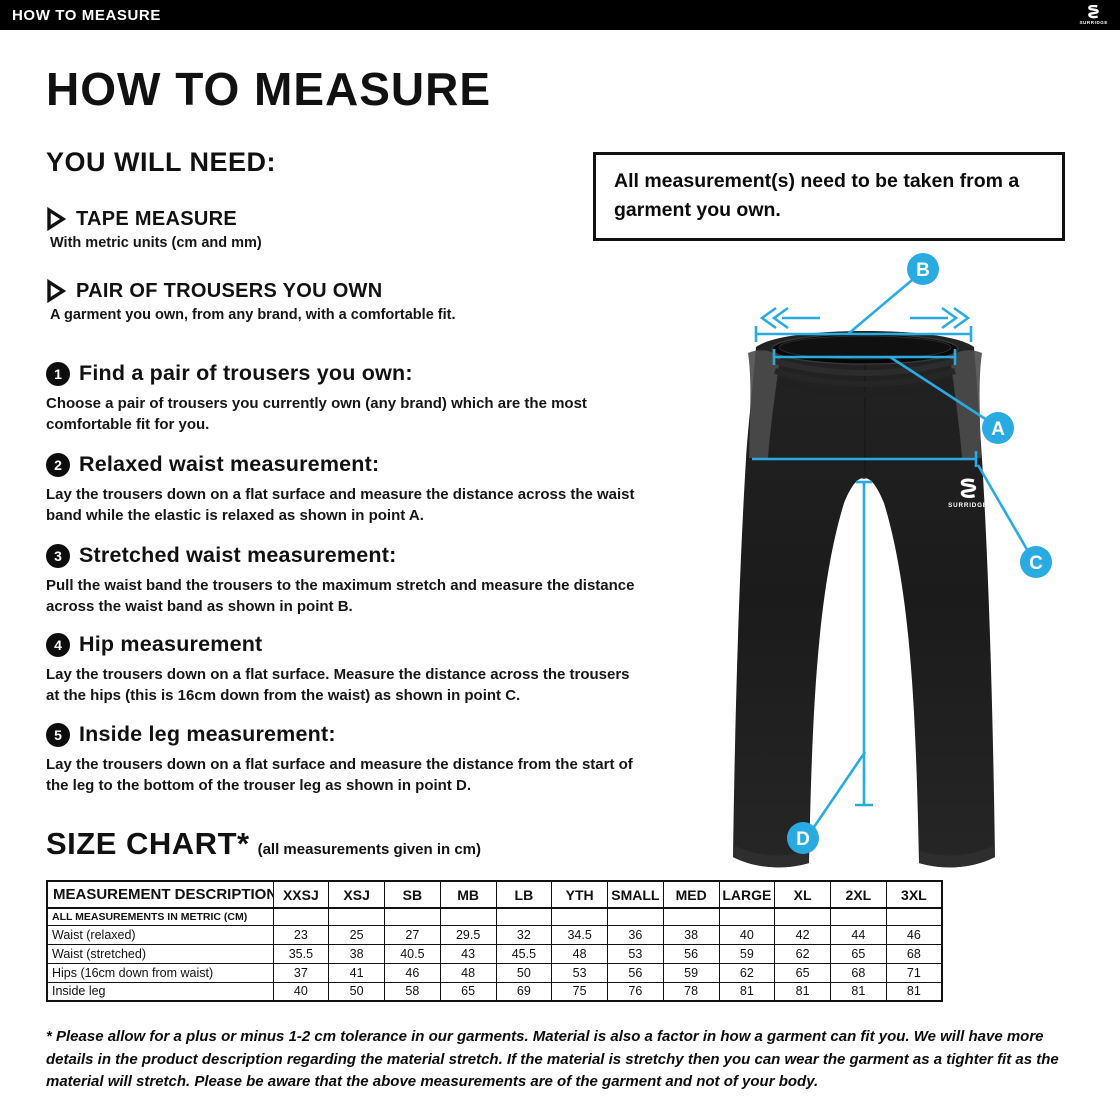 This screenshot has height=1120, width=1120. I want to click on size-chart-column-header: MB, so click(468, 894).